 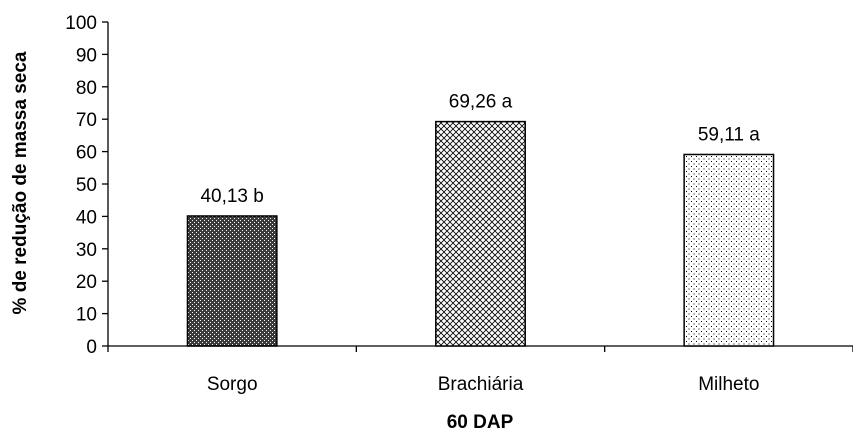 I want to click on bar-brachiaria, so click(x=480, y=233).